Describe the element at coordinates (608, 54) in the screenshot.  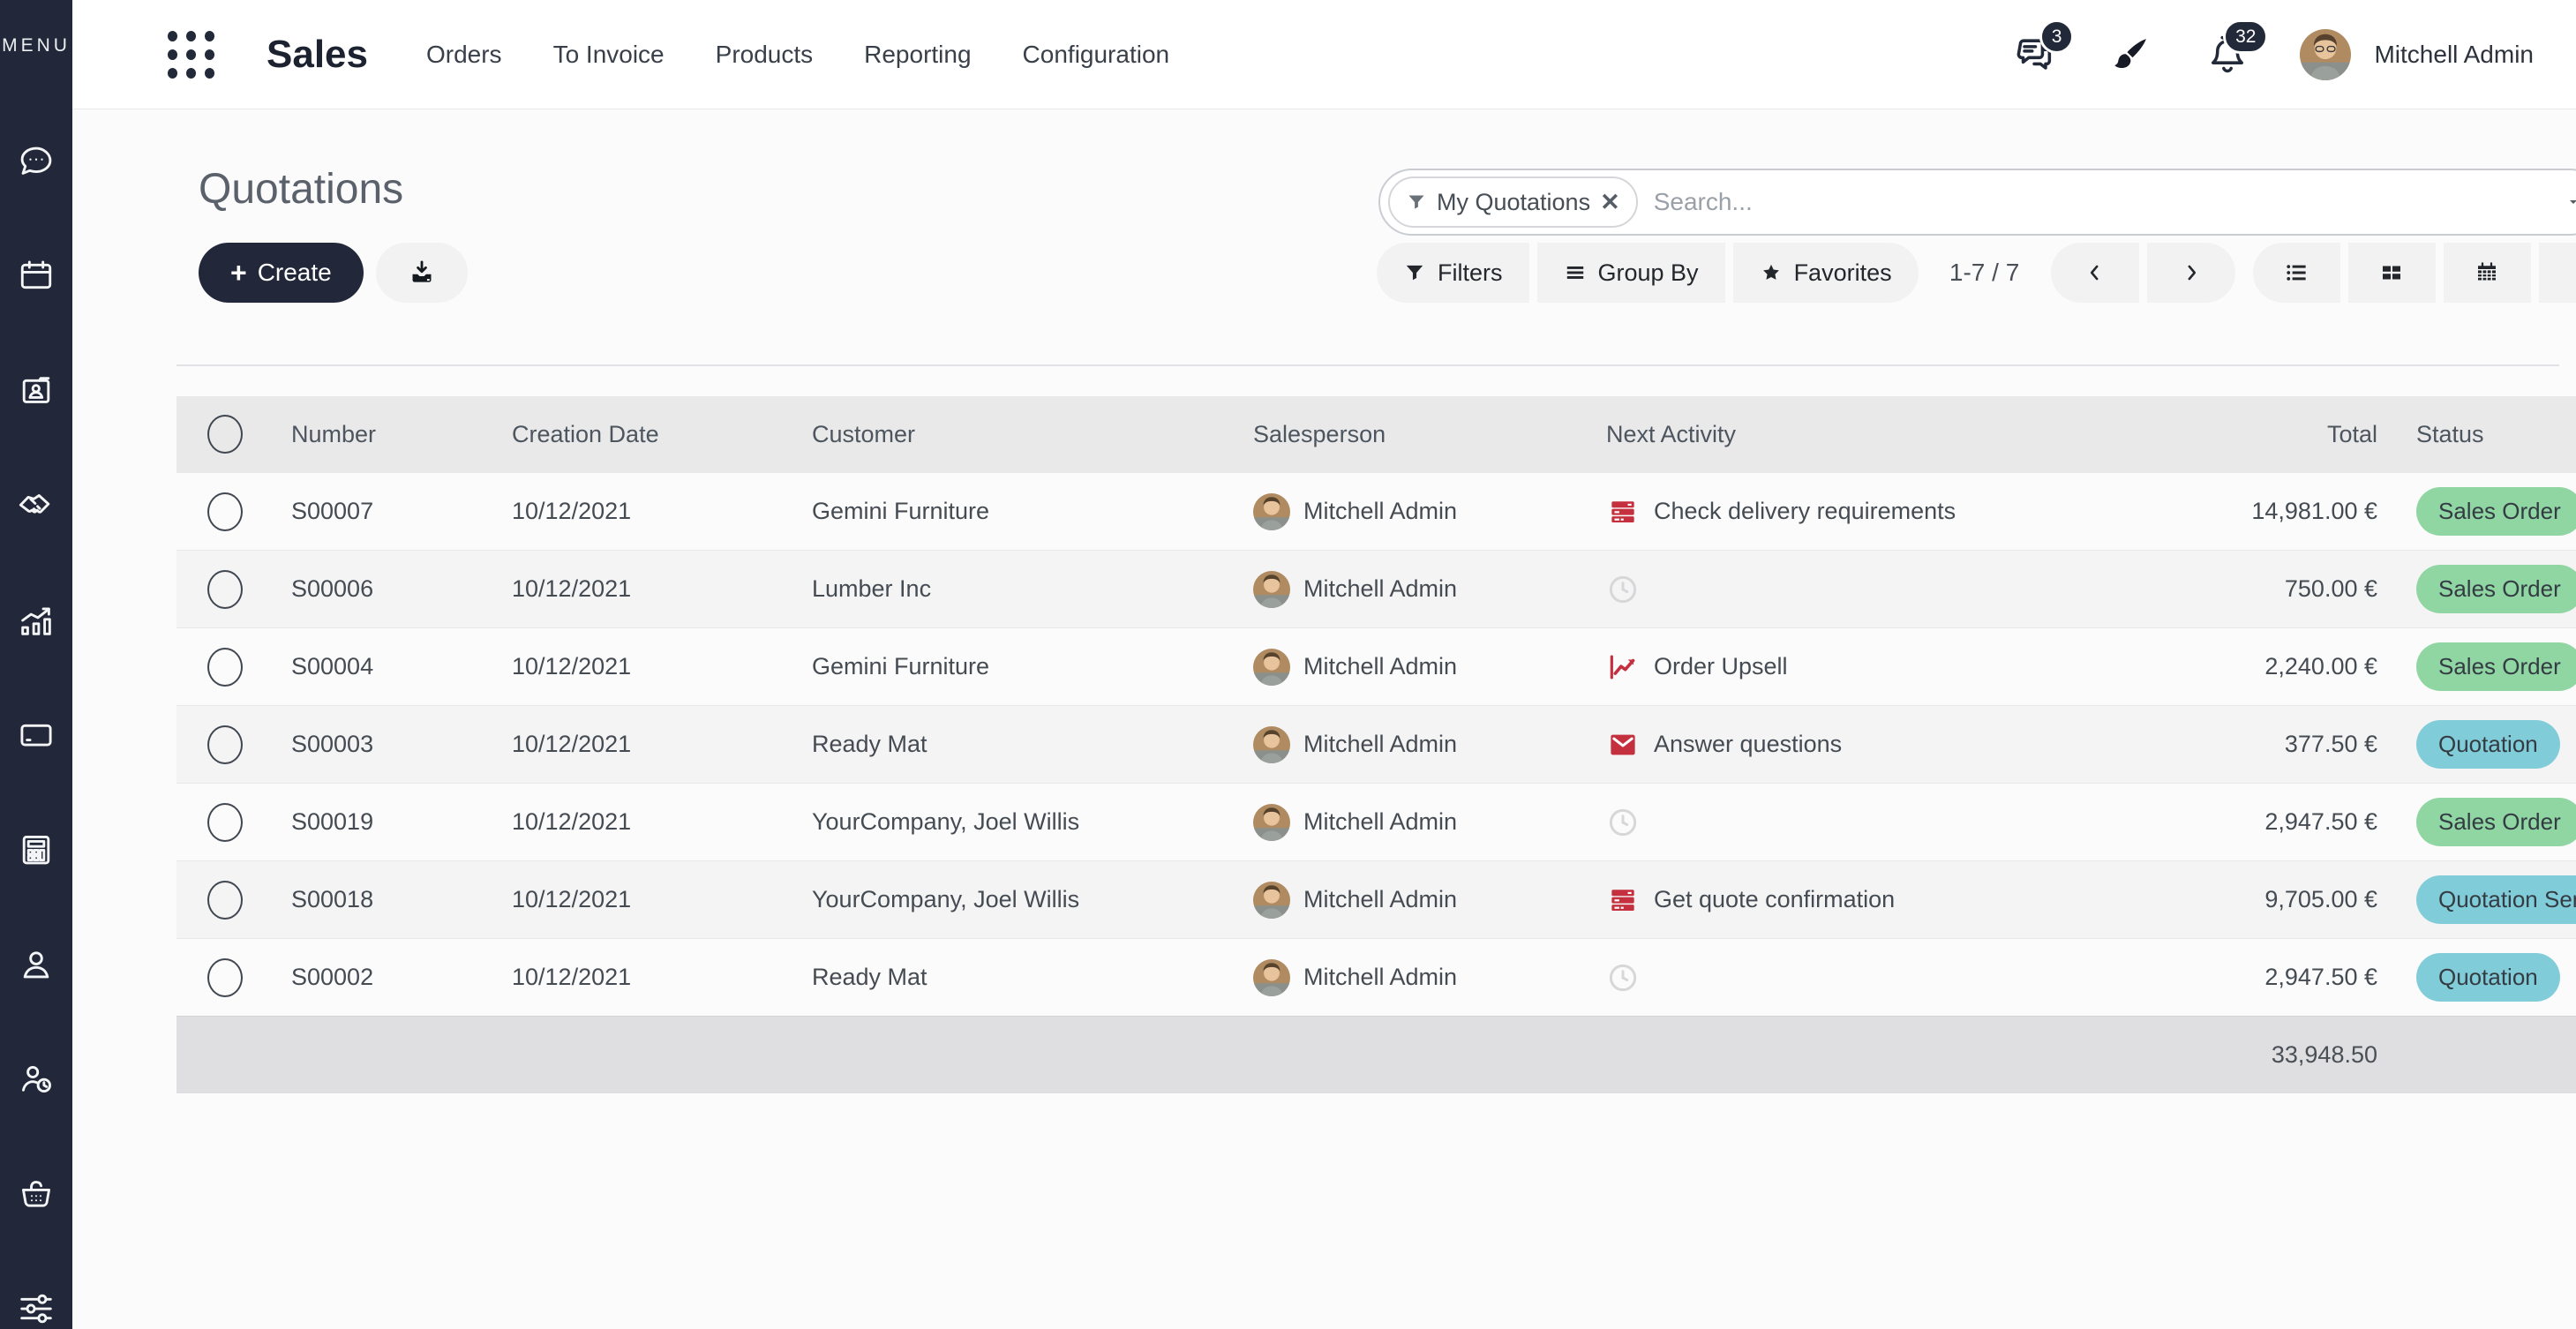
I see `menu-to-invoice: To Invoice` at that location.